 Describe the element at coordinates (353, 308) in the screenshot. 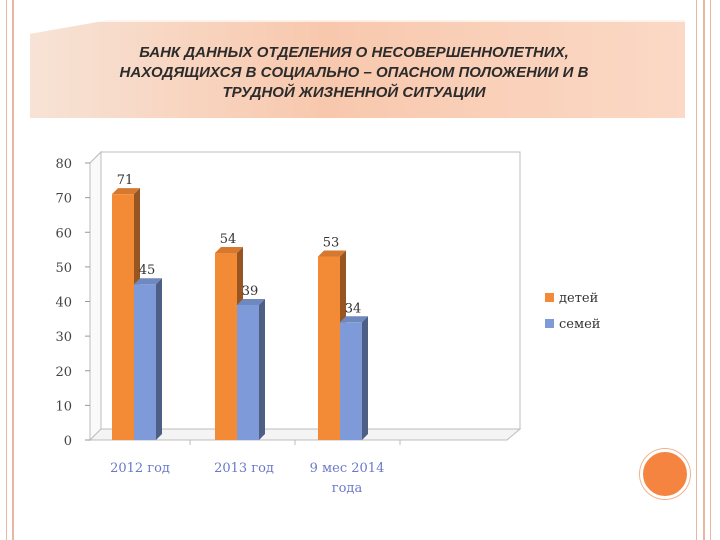

I see `data-label: 34` at that location.